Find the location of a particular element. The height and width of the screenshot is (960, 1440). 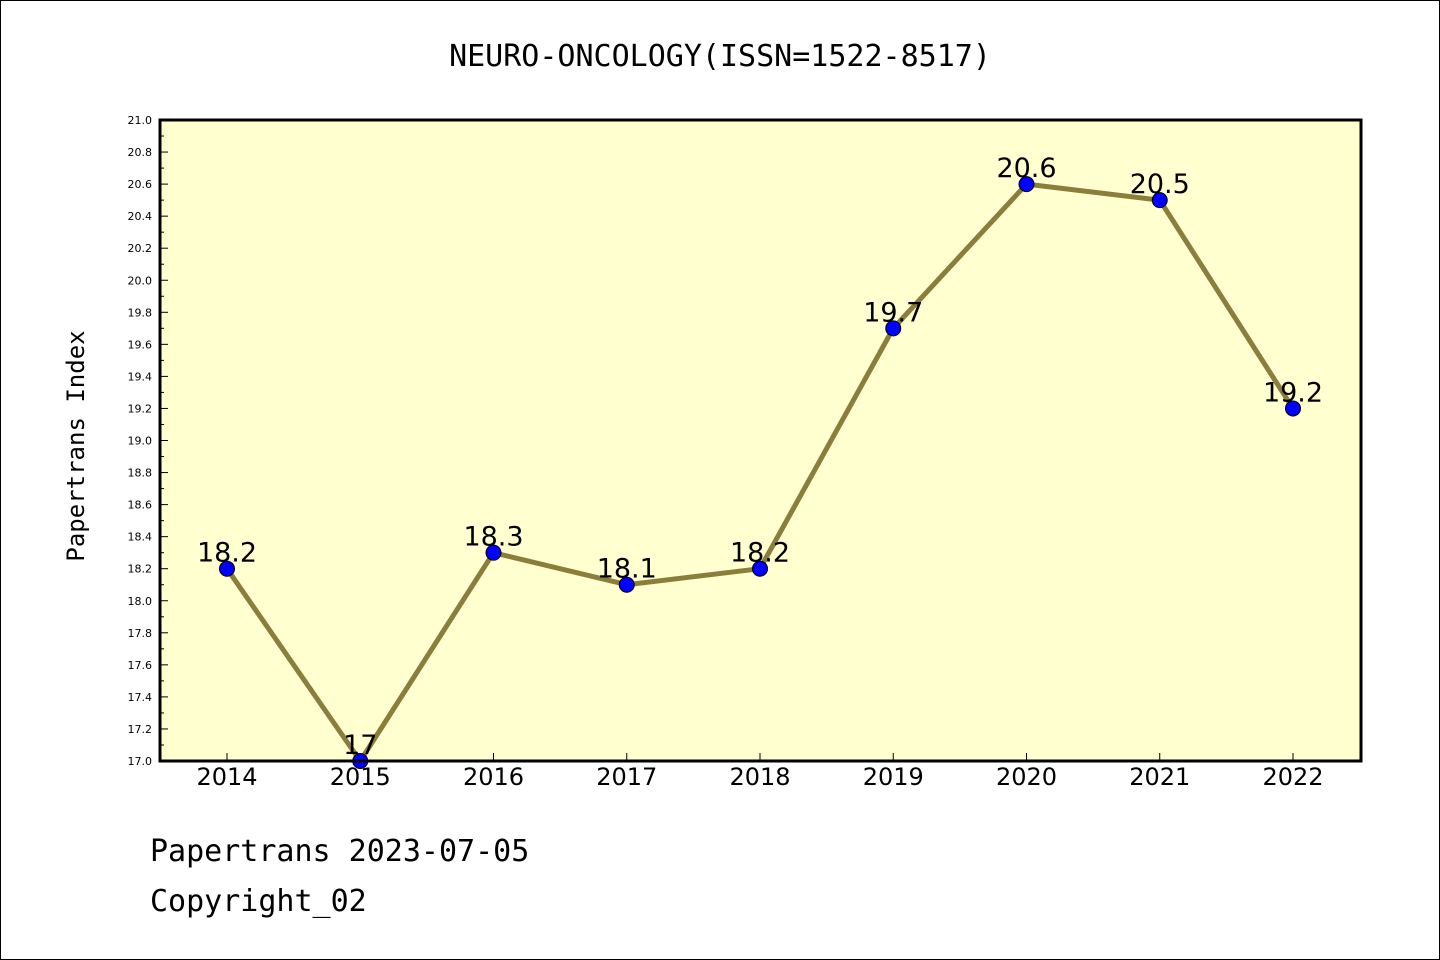

data-label: 19.2 is located at coordinates (1293, 392).